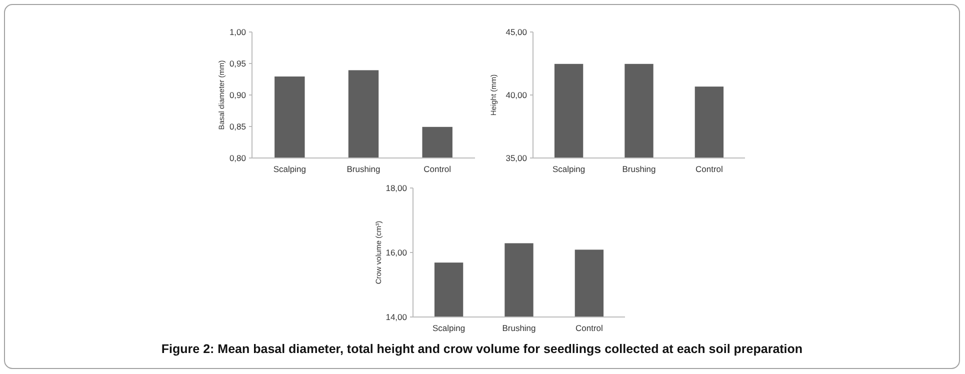  I want to click on y-tick-label: 18,00, so click(397, 187).